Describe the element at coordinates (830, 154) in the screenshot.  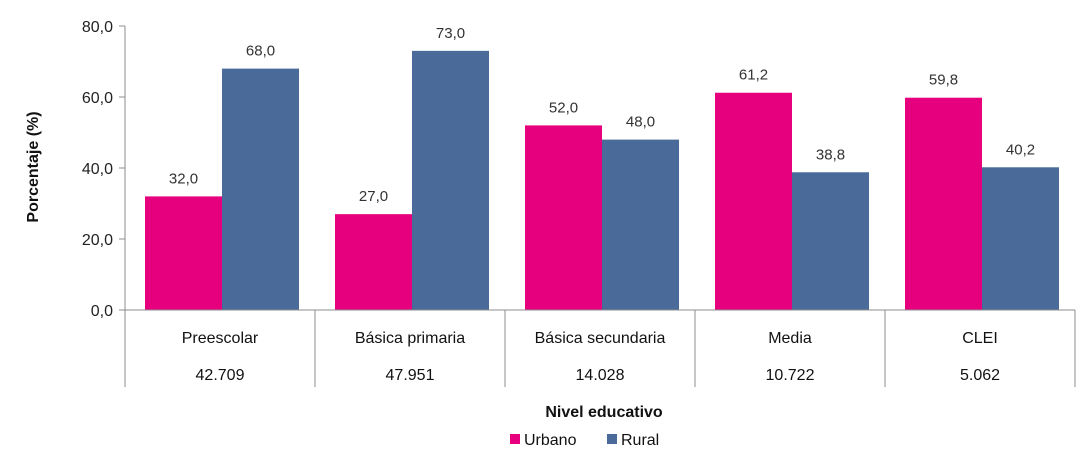
I see `data-label: 38,8` at that location.